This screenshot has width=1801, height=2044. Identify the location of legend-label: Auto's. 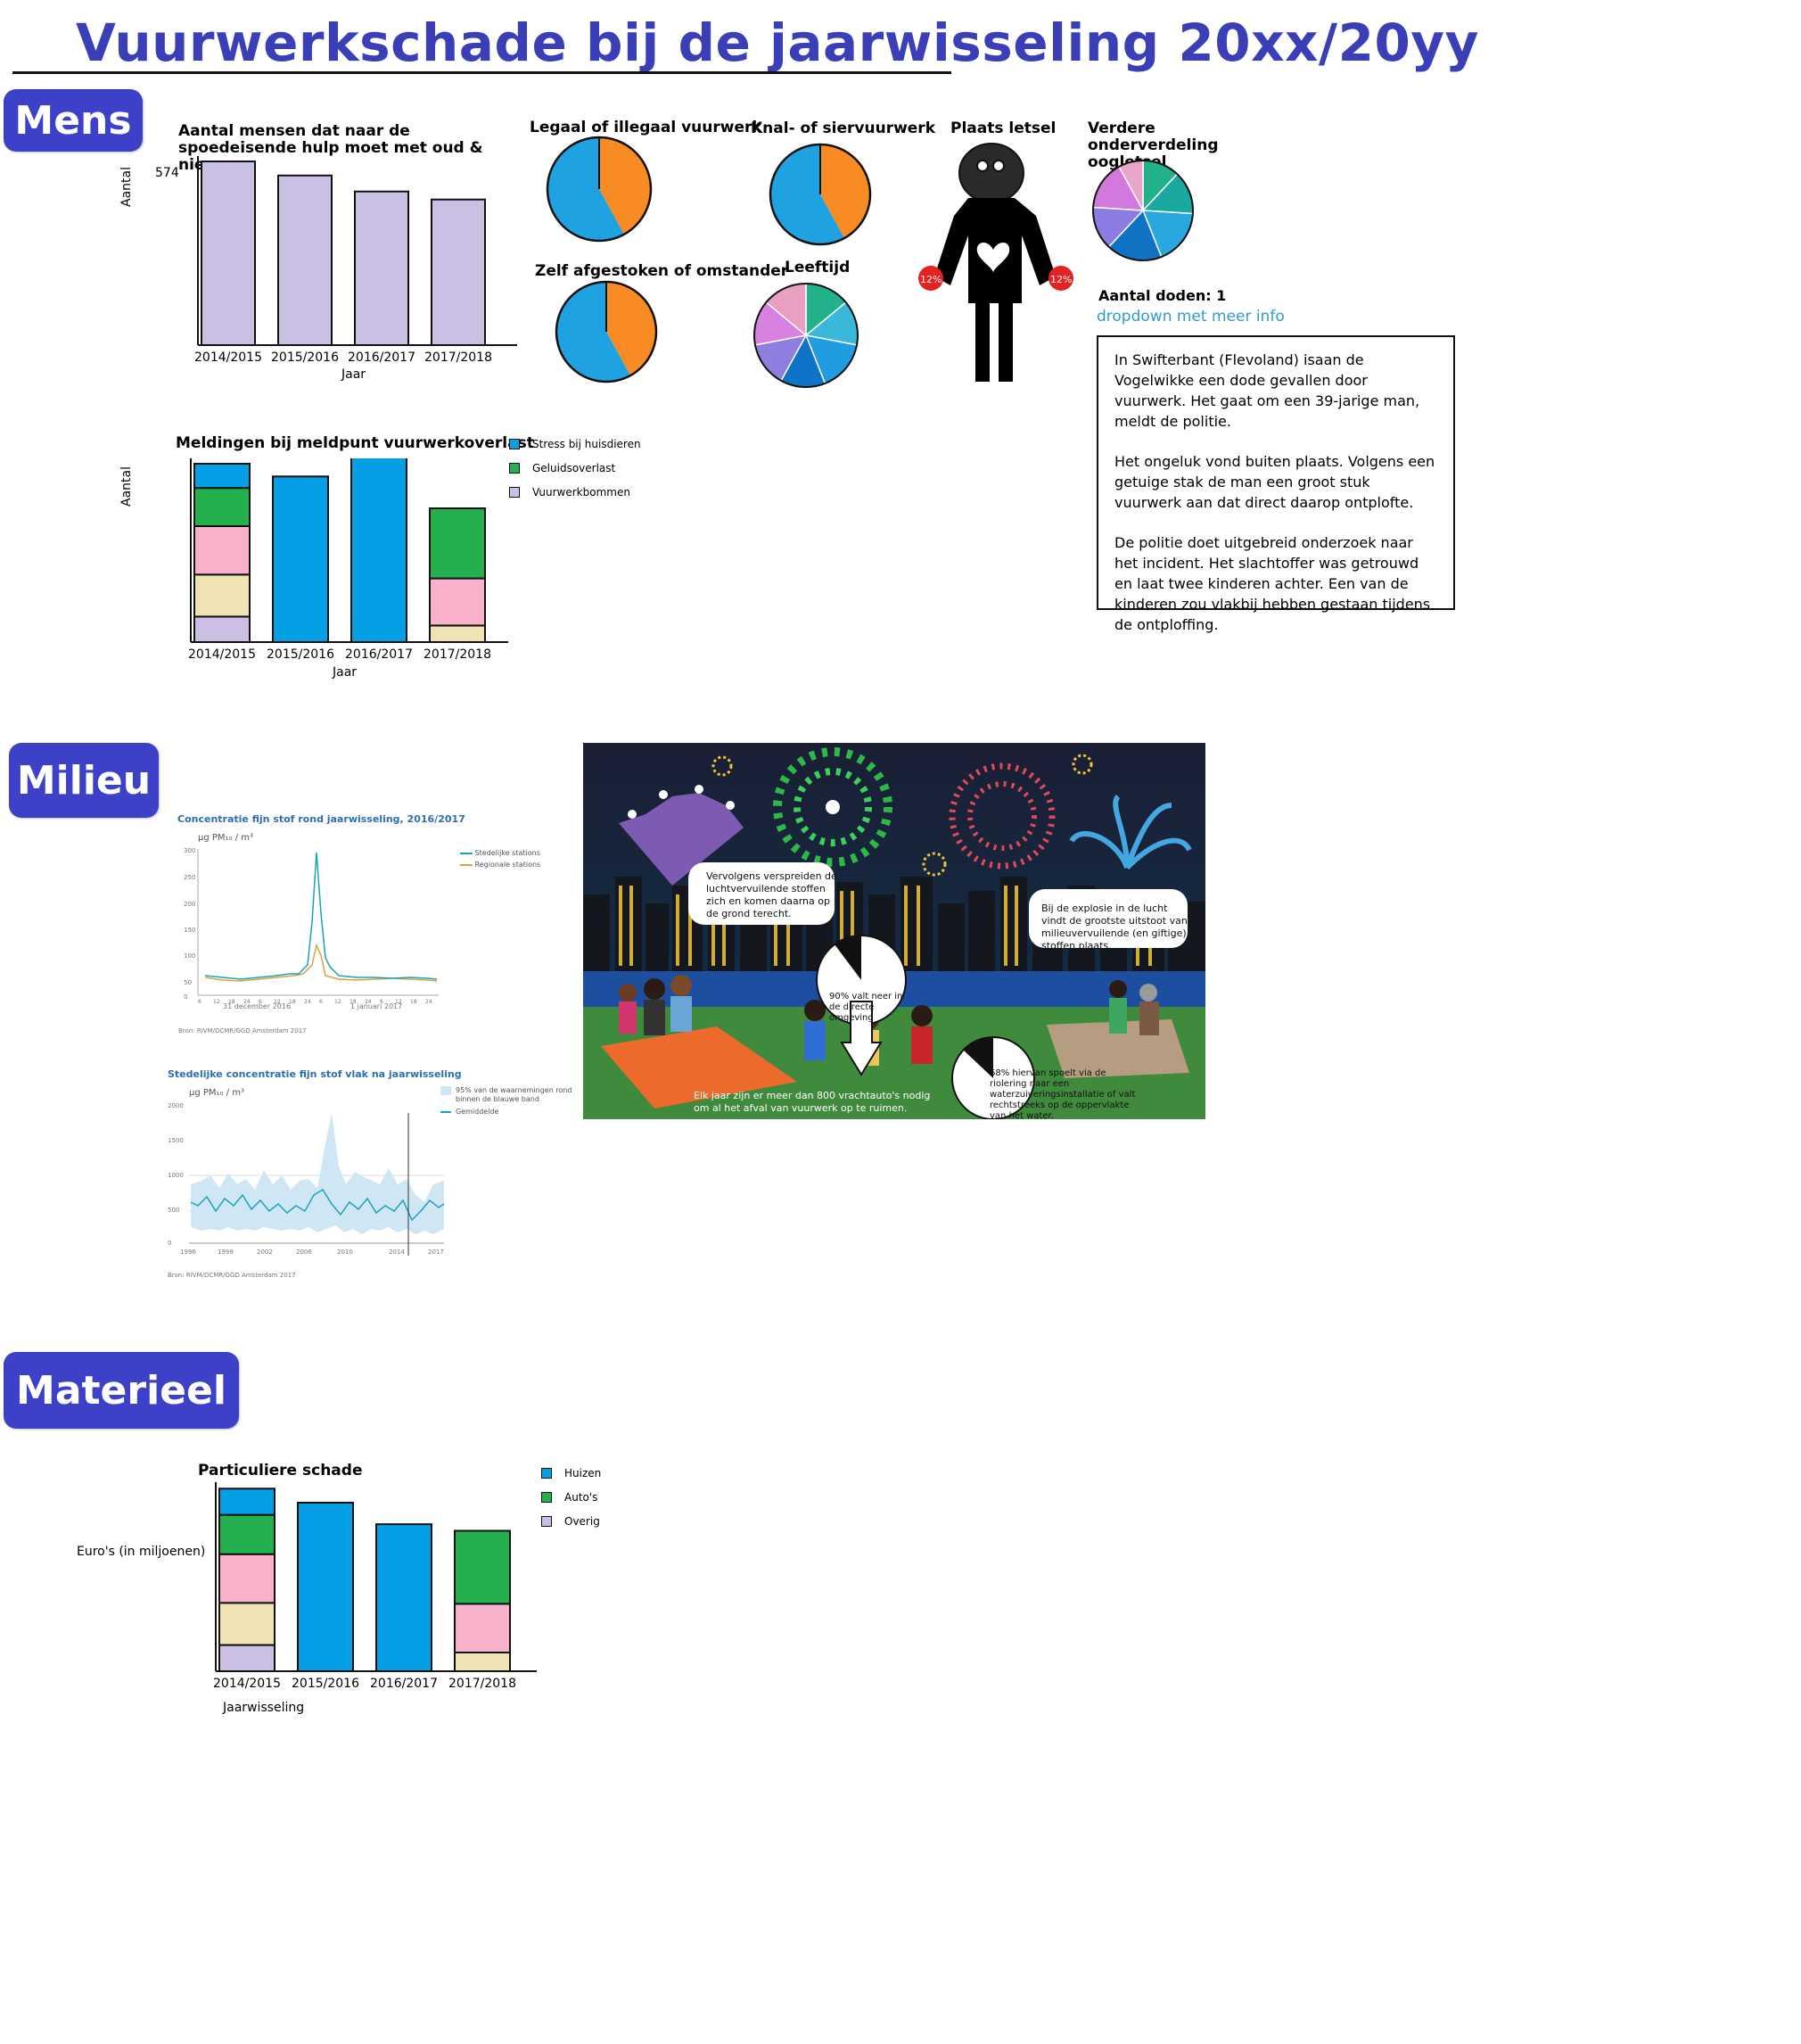
(581, 1498).